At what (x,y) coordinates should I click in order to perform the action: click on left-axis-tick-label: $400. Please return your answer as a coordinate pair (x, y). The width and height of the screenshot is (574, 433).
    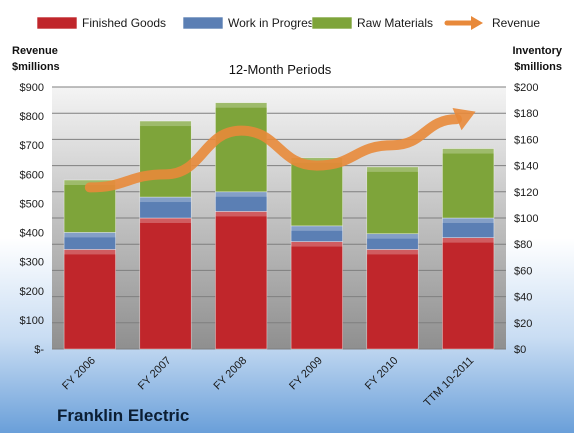
    Looking at the image, I should click on (32, 234).